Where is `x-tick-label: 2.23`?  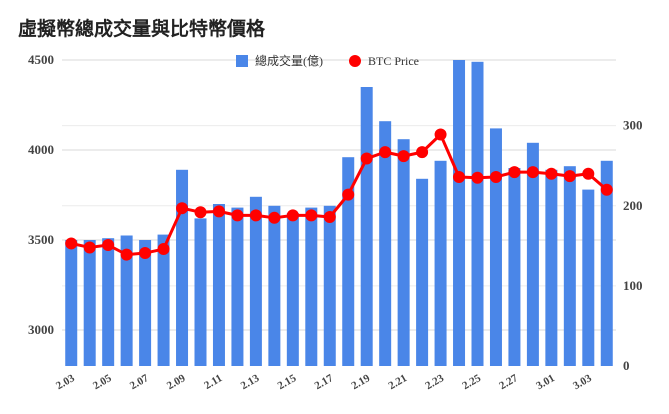
x-tick-label: 2.23 is located at coordinates (434, 382).